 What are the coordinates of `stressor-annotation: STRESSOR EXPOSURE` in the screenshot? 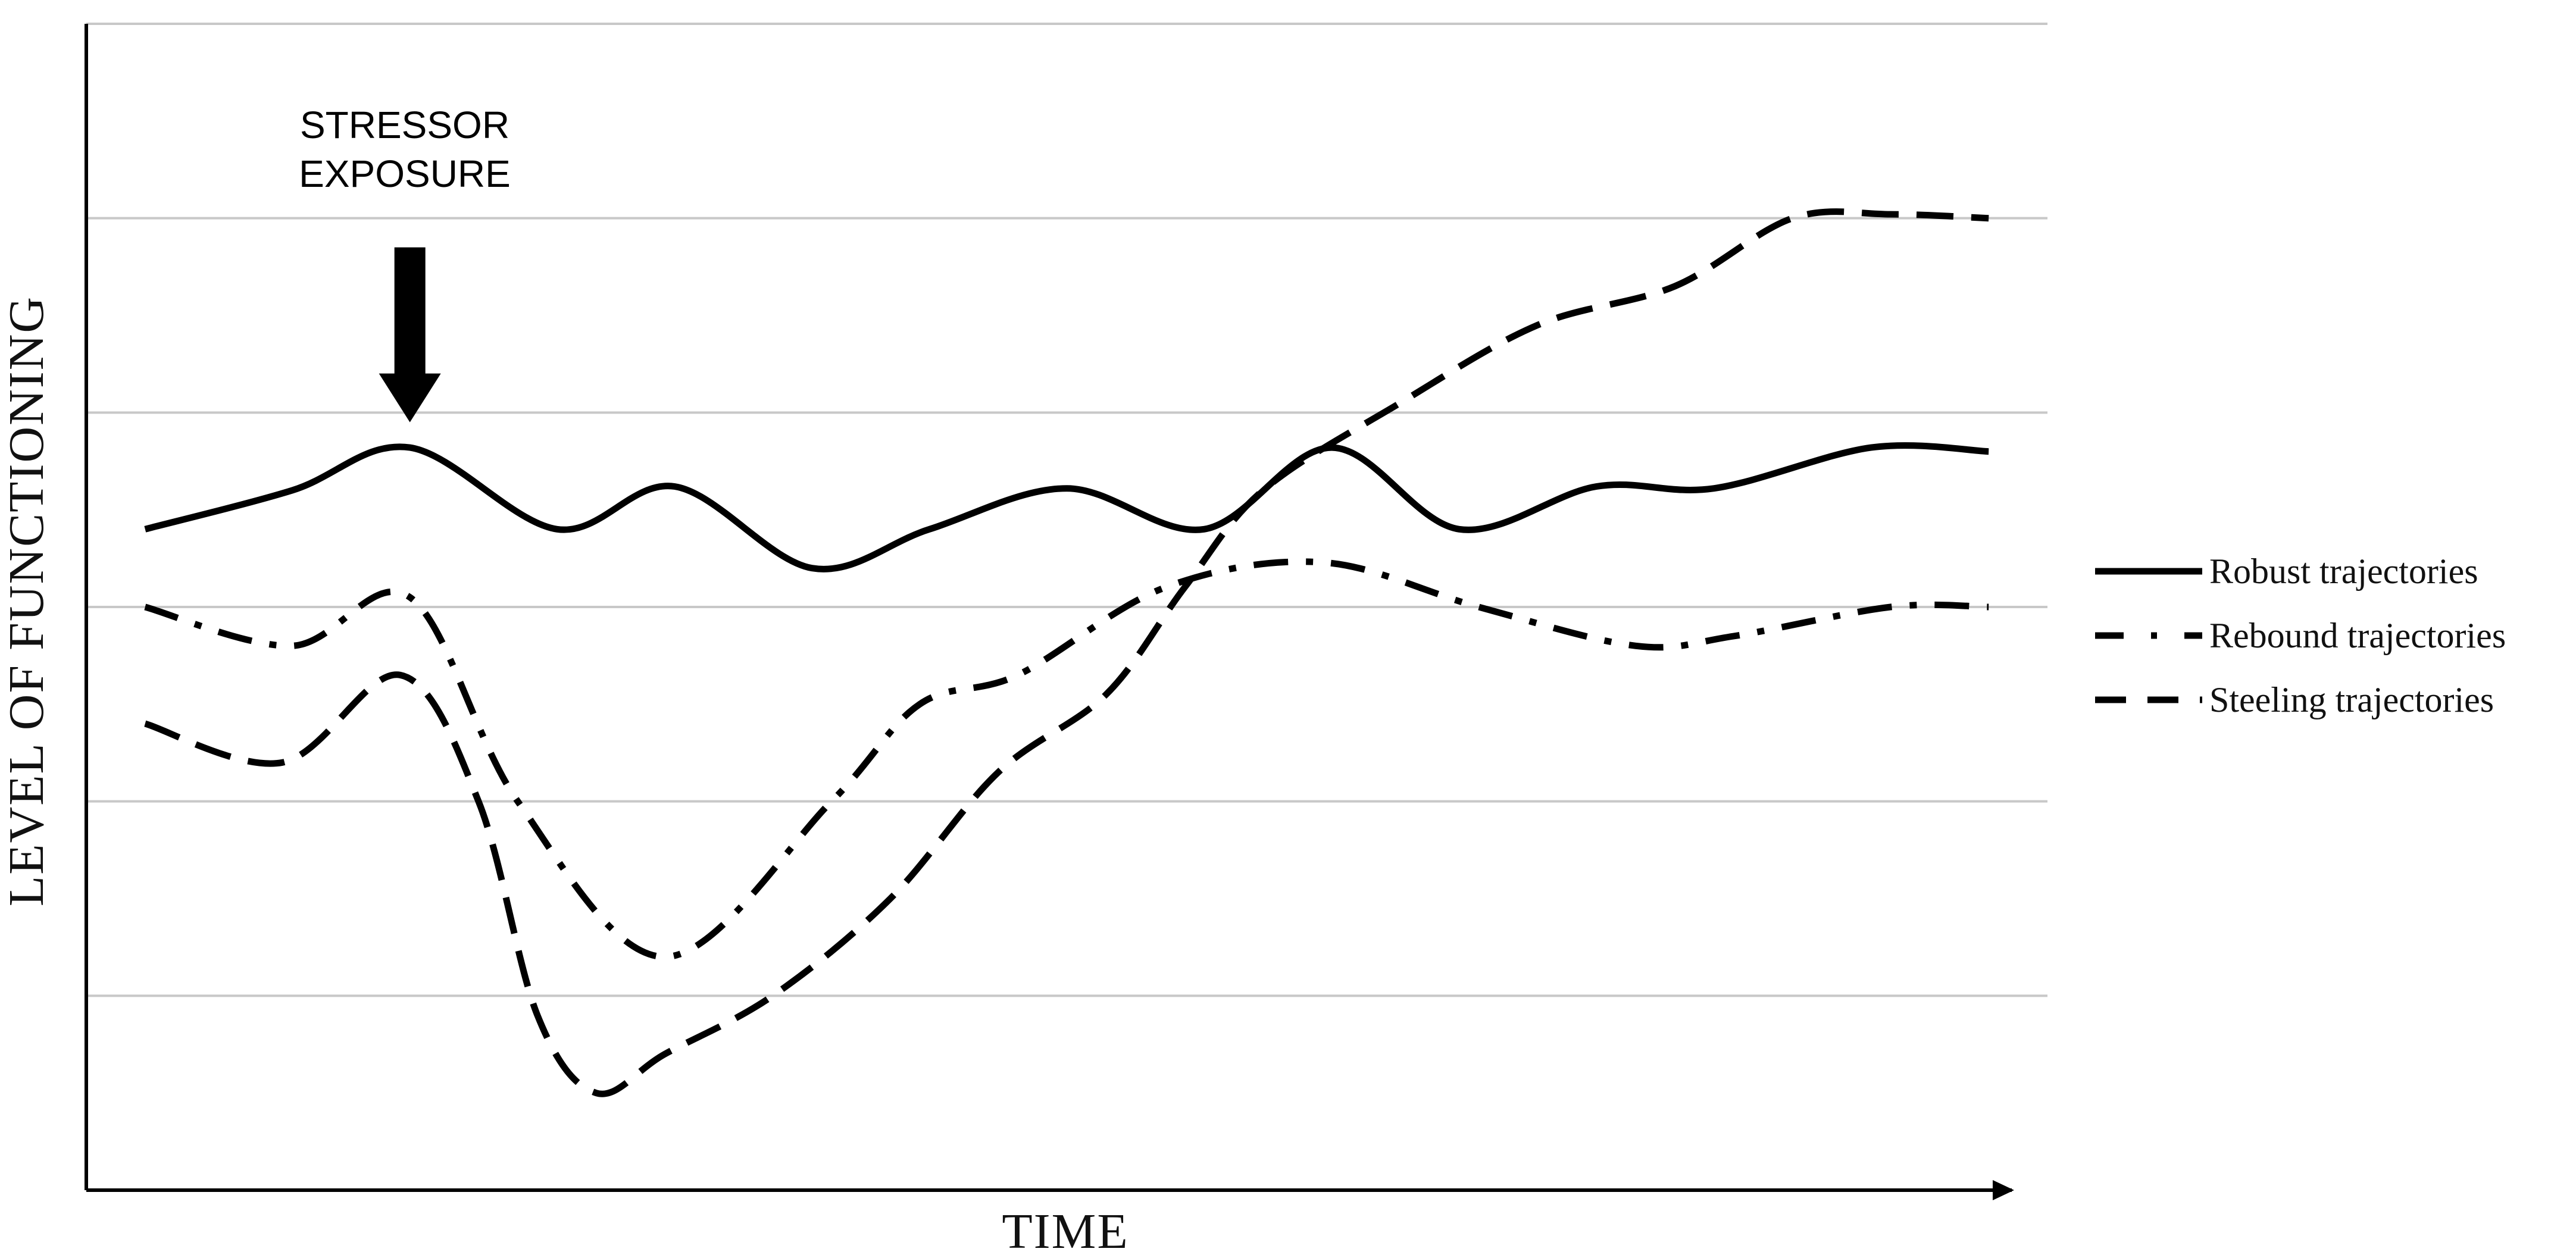 It's located at (405, 263).